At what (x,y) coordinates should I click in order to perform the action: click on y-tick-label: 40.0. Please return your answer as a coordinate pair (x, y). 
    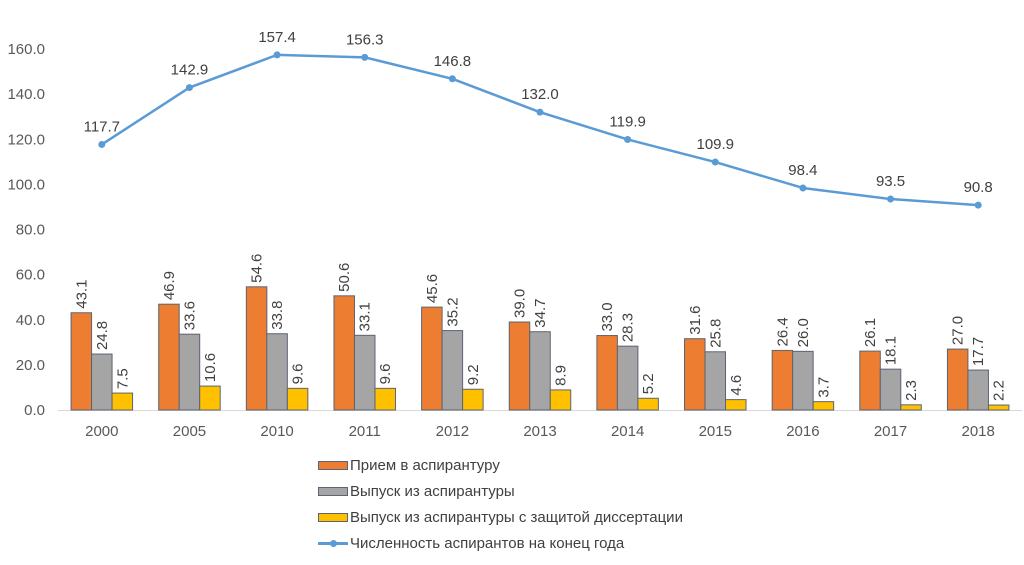
    Looking at the image, I should click on (30, 320).